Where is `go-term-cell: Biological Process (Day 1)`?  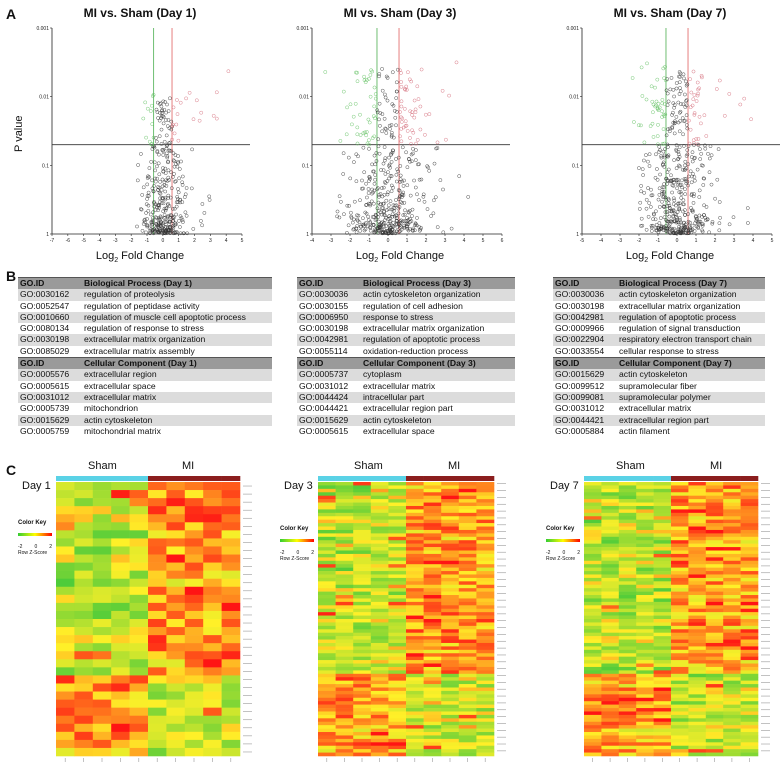
go-term-cell: Biological Process (Day 1) is located at coordinates (177, 283).